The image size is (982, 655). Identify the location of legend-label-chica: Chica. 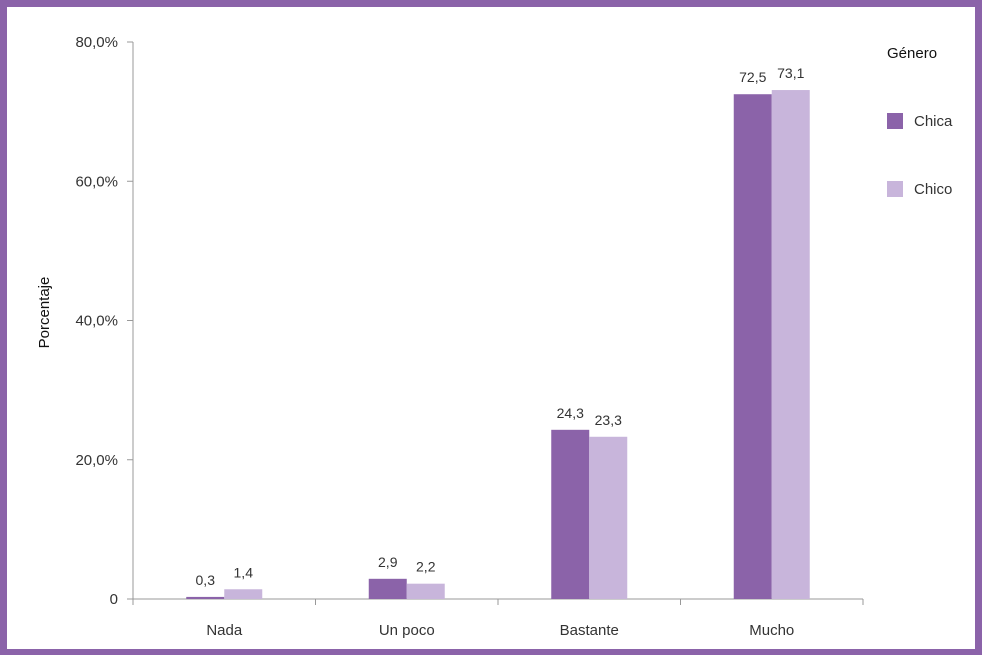
(933, 121).